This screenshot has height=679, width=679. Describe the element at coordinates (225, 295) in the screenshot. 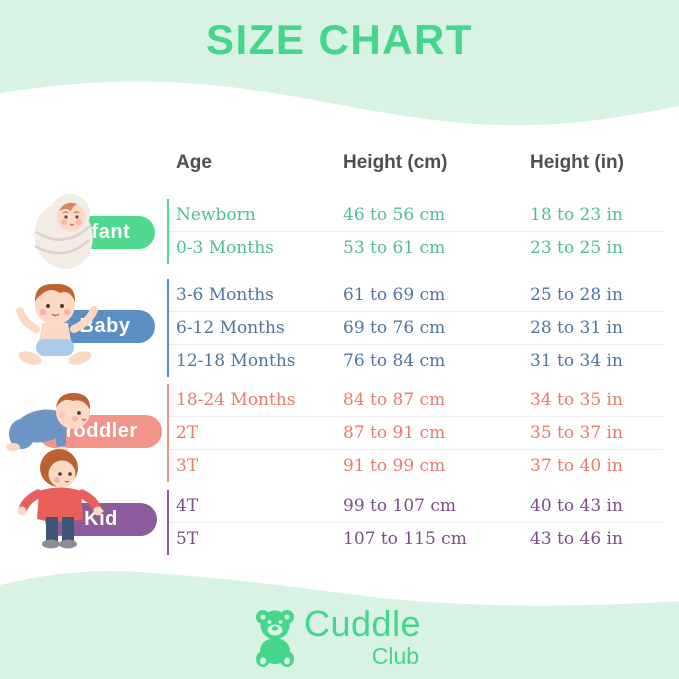

I see `age-cell: 3-6 Months` at that location.